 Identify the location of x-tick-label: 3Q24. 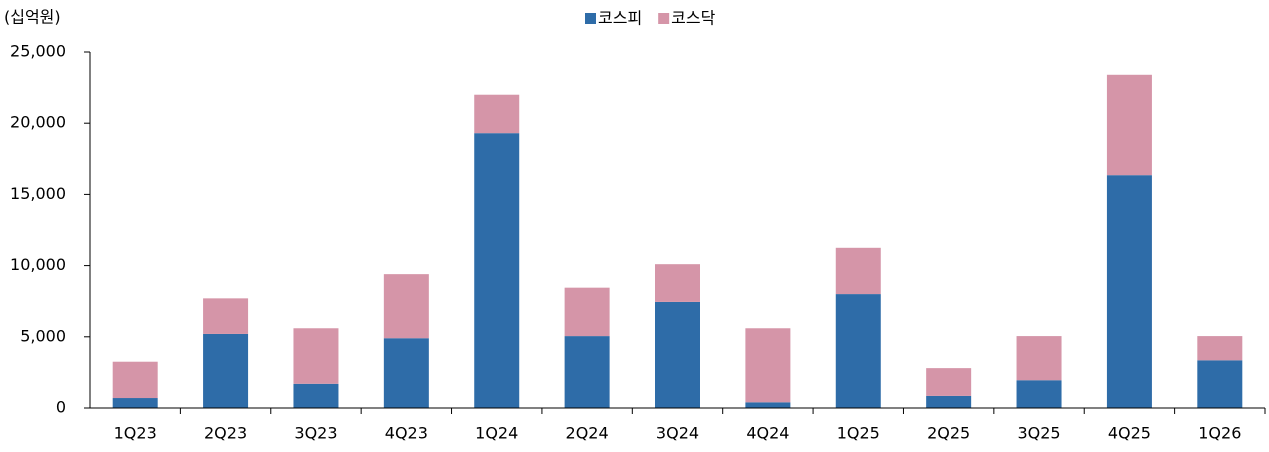
(677, 433).